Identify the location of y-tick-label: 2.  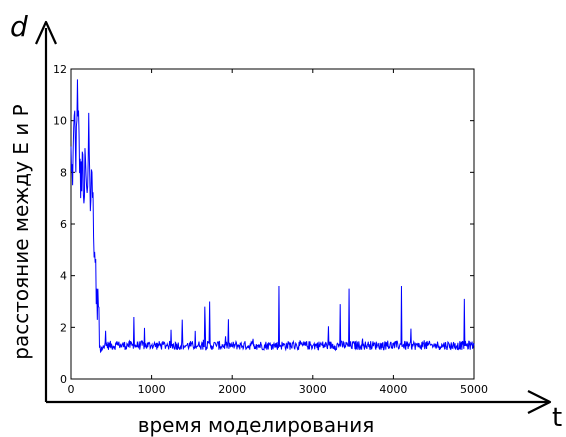
(63, 327).